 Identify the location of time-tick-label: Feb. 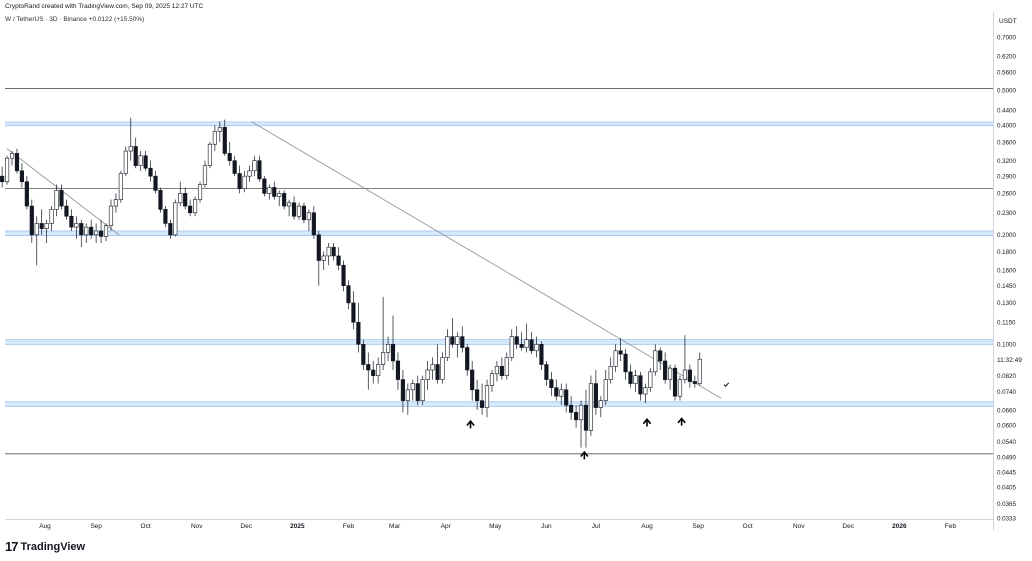
(349, 526).